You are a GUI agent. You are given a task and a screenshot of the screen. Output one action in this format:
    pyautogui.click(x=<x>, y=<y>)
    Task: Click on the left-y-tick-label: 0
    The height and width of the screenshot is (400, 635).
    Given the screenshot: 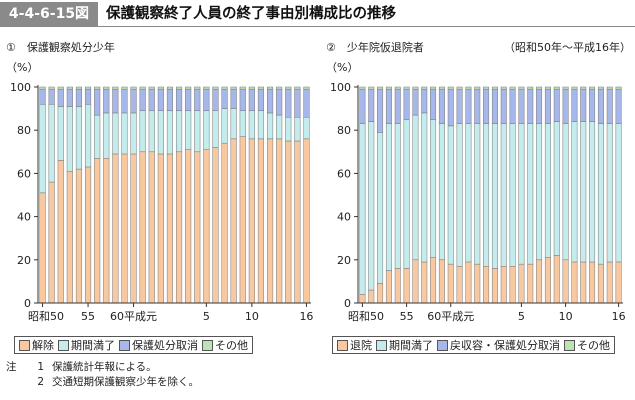 What is the action you would take?
    pyautogui.click(x=27, y=303)
    